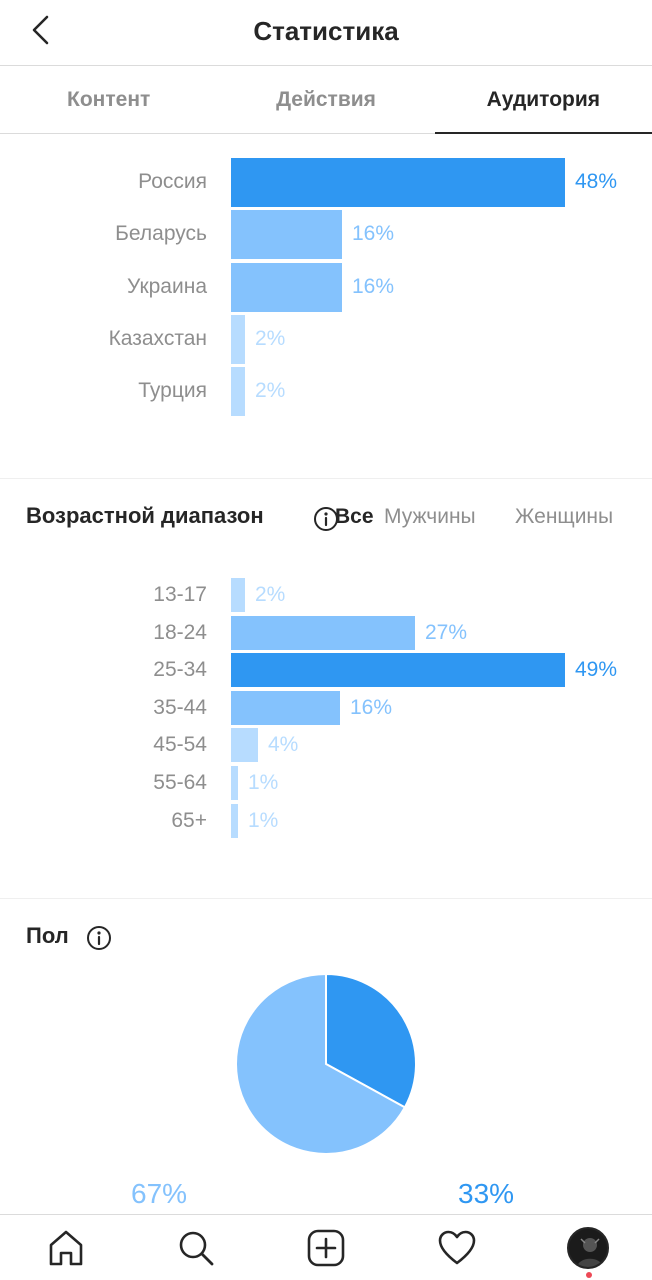 The width and height of the screenshot is (652, 1280). I want to click on gender-pie-chart, so click(326, 1063).